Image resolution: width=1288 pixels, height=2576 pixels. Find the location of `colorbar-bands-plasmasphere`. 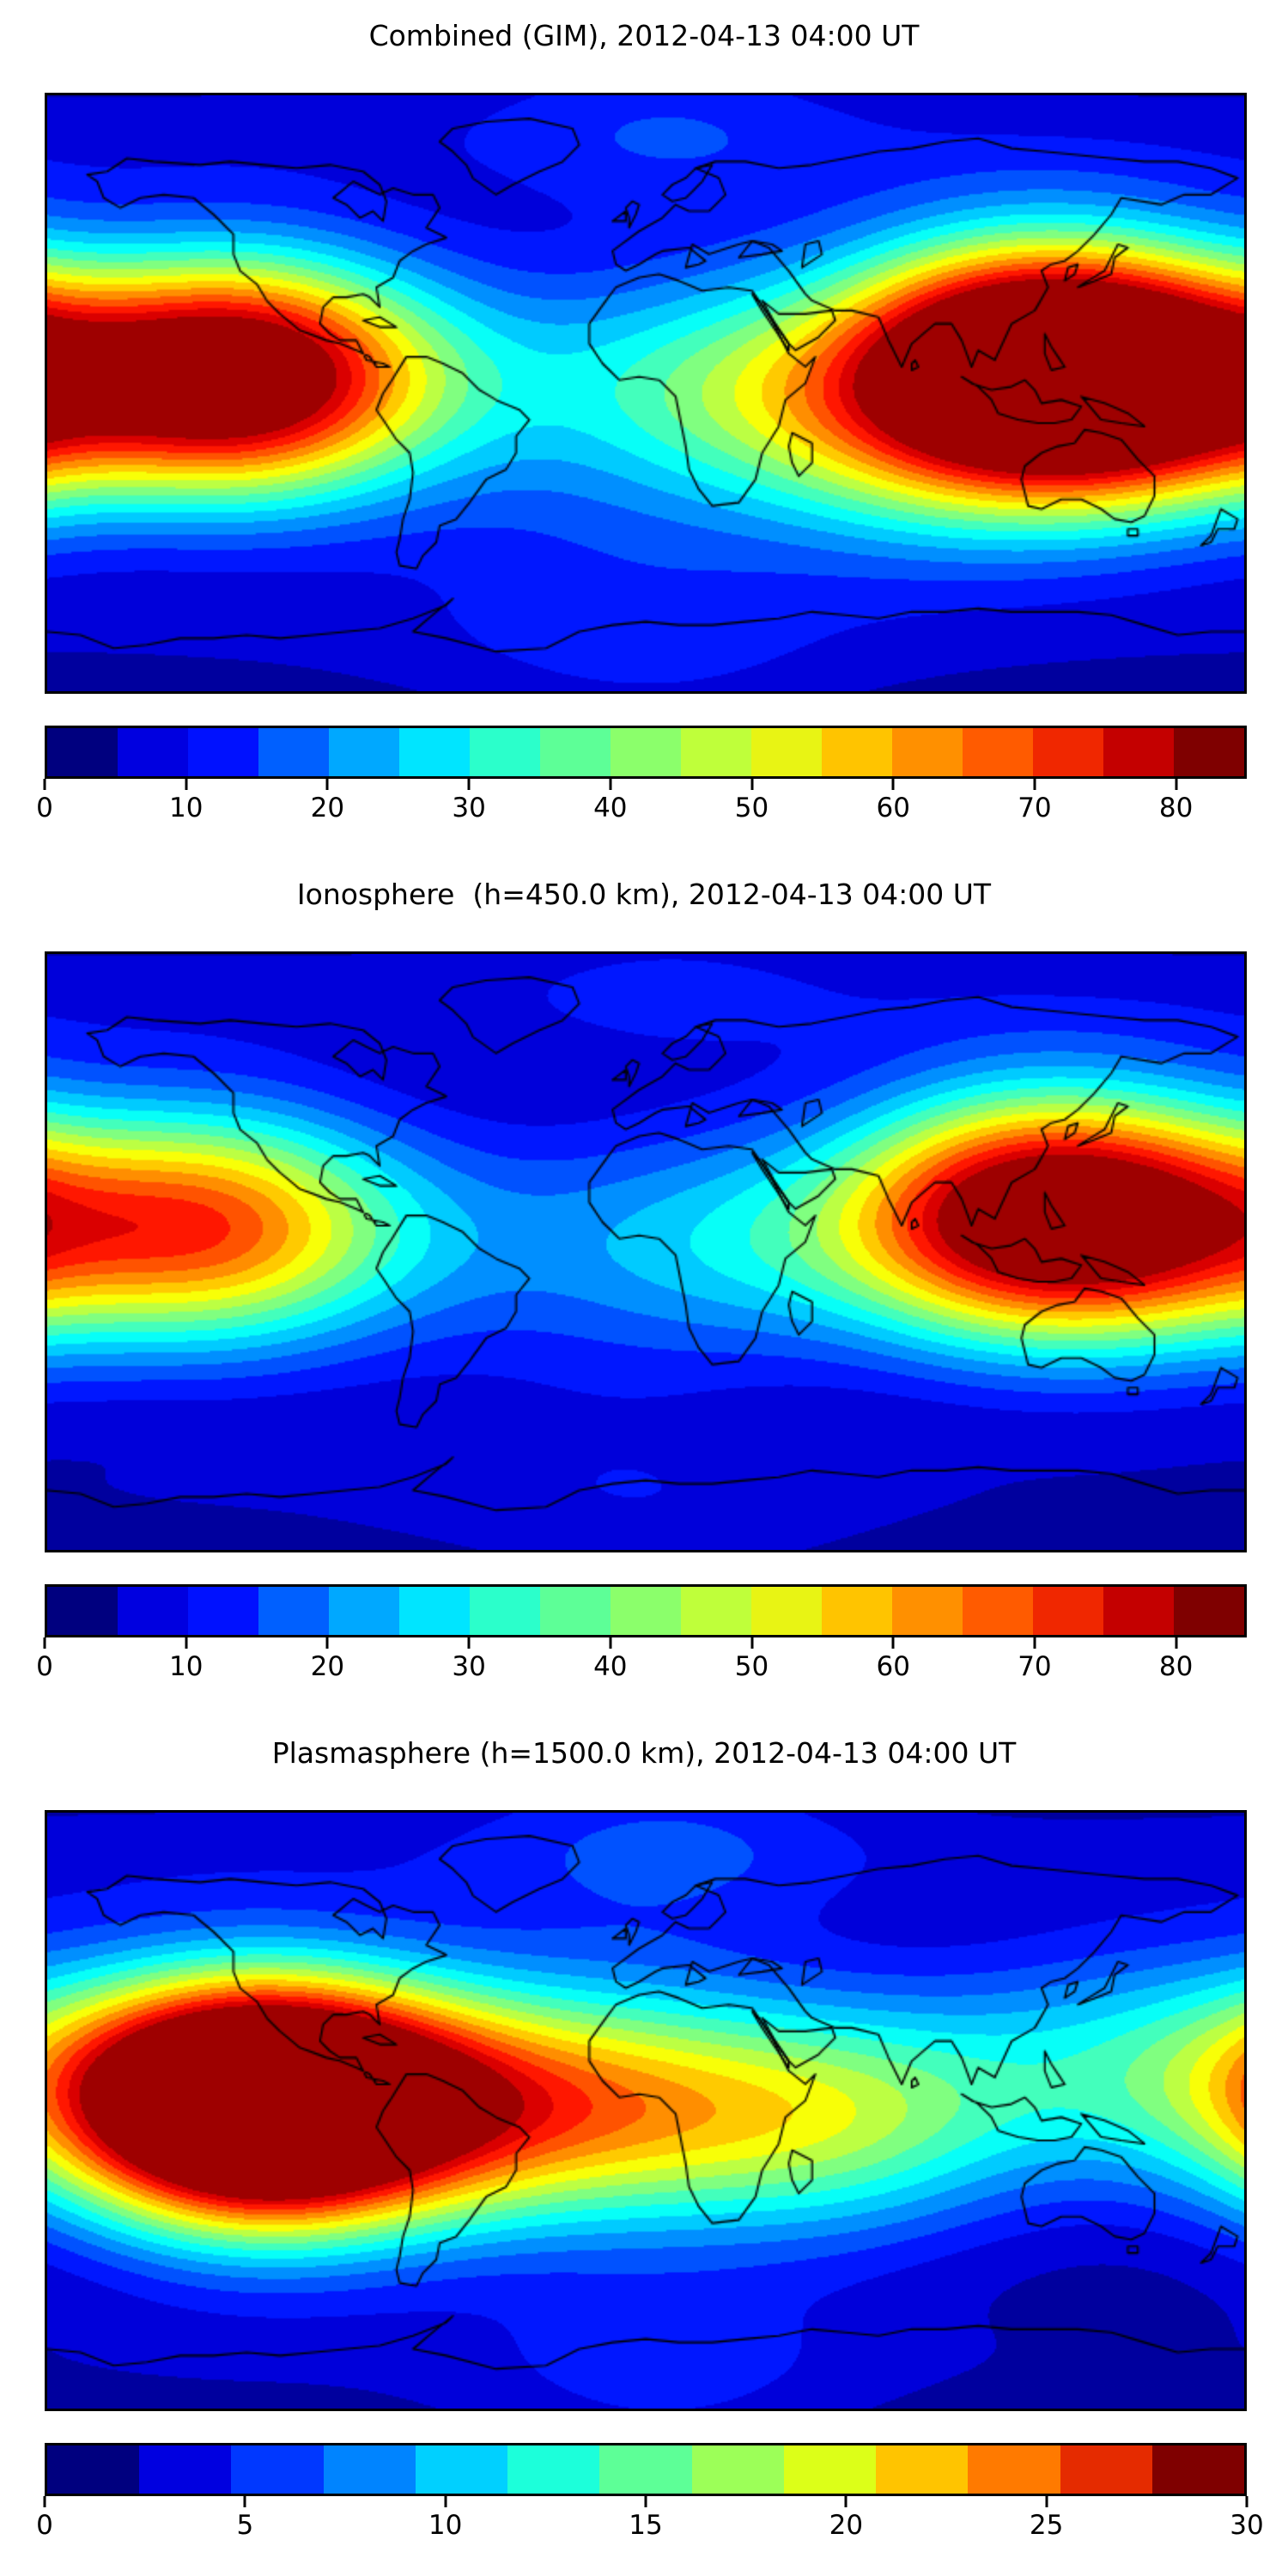

colorbar-bands-plasmasphere is located at coordinates (646, 2470).